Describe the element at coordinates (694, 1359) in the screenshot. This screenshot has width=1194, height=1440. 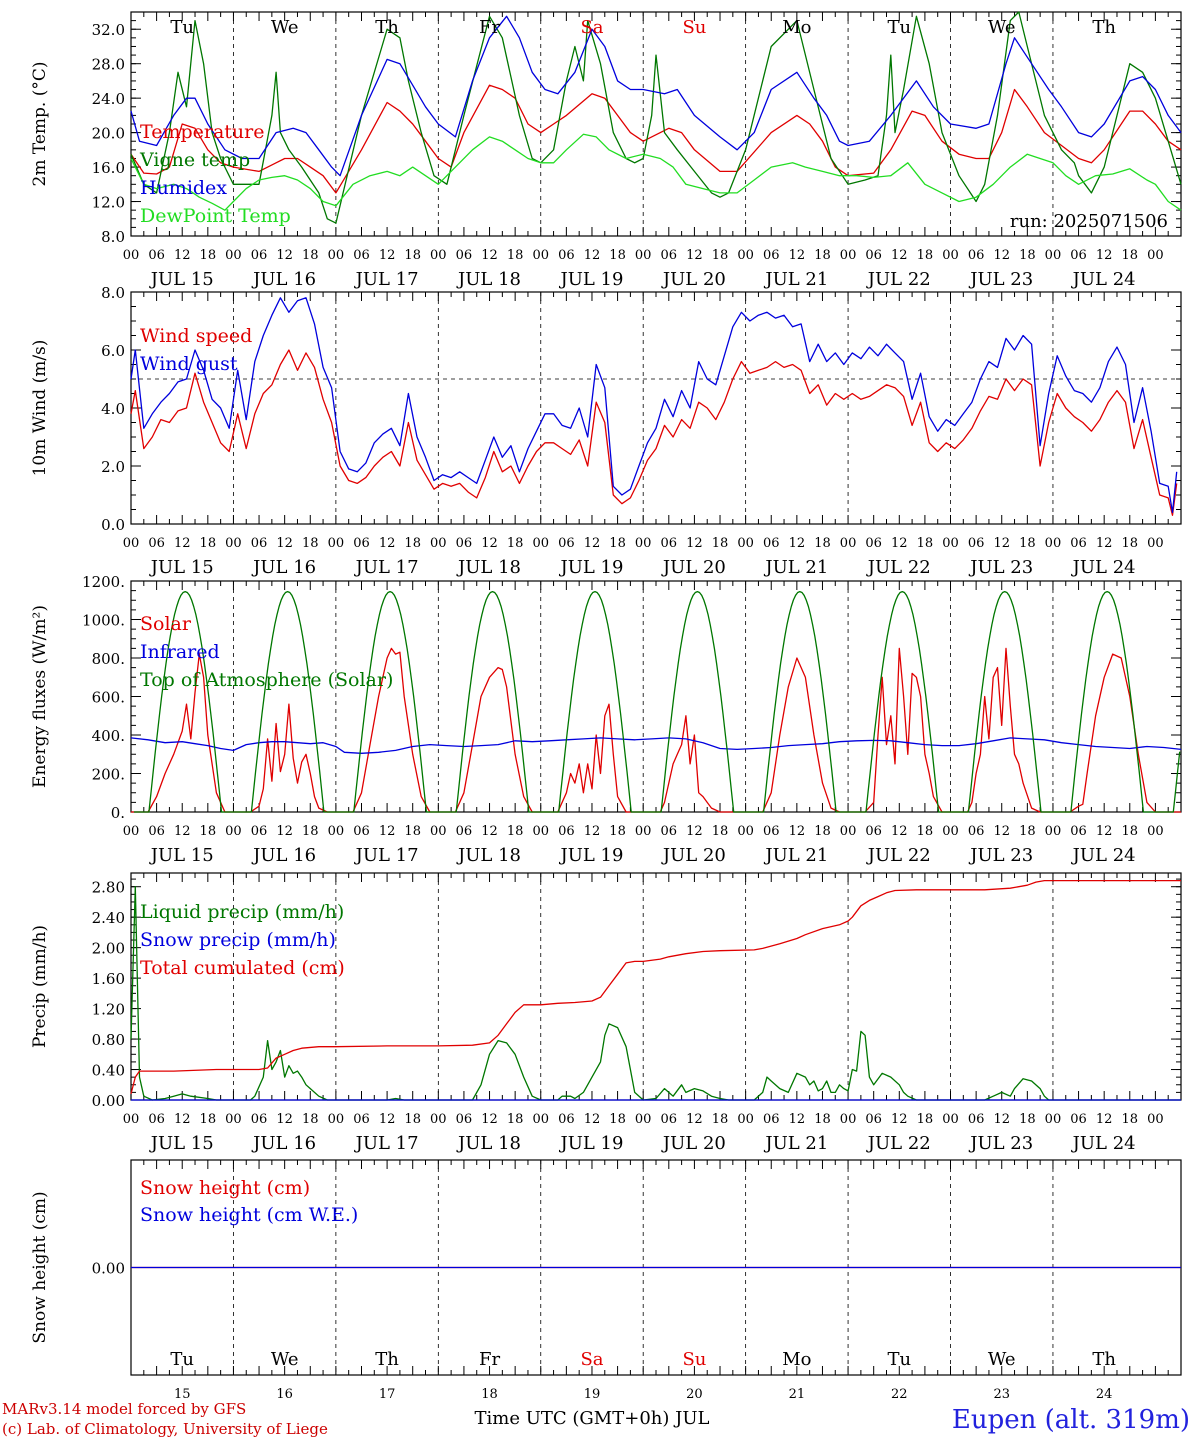
I see `day-of-week-label: Su` at that location.